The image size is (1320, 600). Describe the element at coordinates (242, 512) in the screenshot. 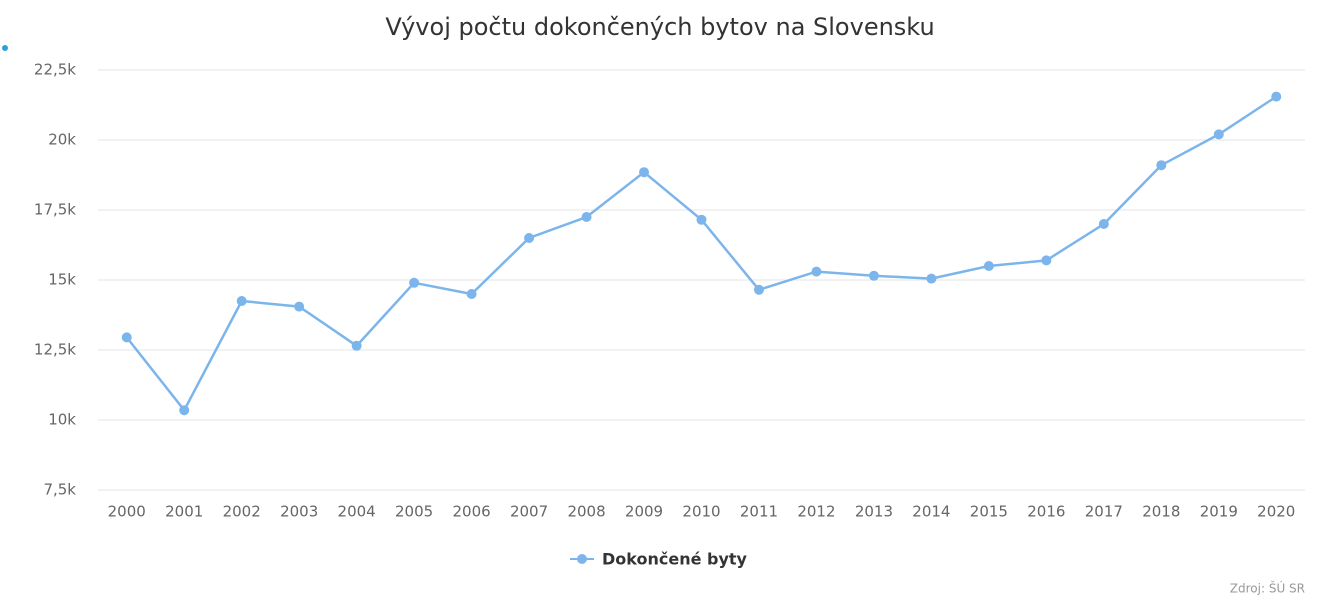

I see `x-tick-label: 2002` at that location.